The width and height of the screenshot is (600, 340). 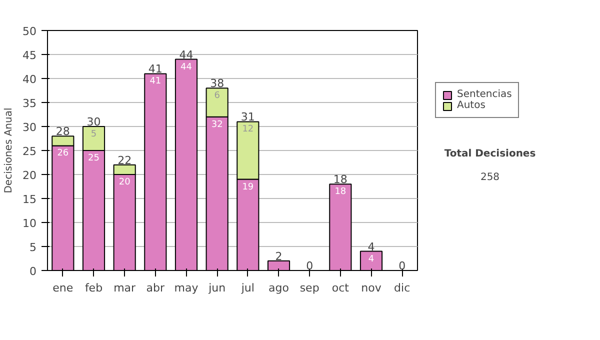 What do you see at coordinates (33, 271) in the screenshot?
I see `y-tick-label: 0` at bounding box center [33, 271].